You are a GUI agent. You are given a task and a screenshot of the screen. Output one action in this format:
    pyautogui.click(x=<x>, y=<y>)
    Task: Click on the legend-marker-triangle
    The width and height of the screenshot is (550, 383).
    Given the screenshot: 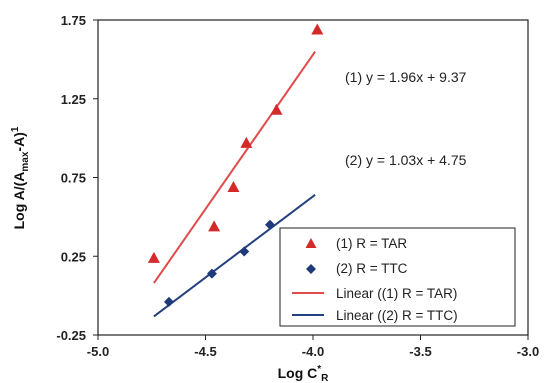 What is the action you would take?
    pyautogui.click(x=311, y=243)
    